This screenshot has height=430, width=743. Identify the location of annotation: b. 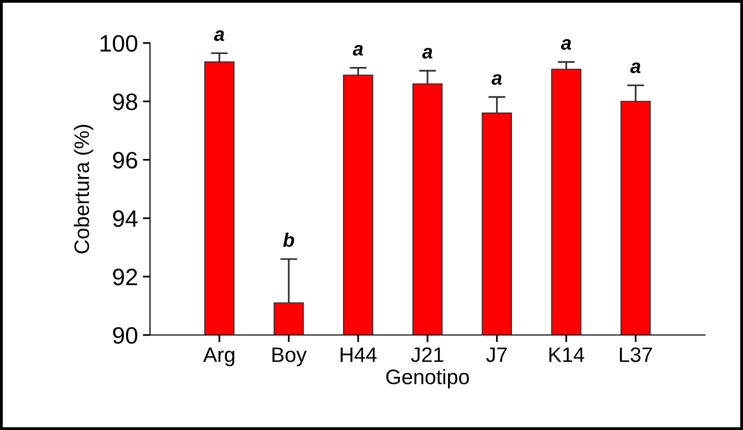
(288, 239).